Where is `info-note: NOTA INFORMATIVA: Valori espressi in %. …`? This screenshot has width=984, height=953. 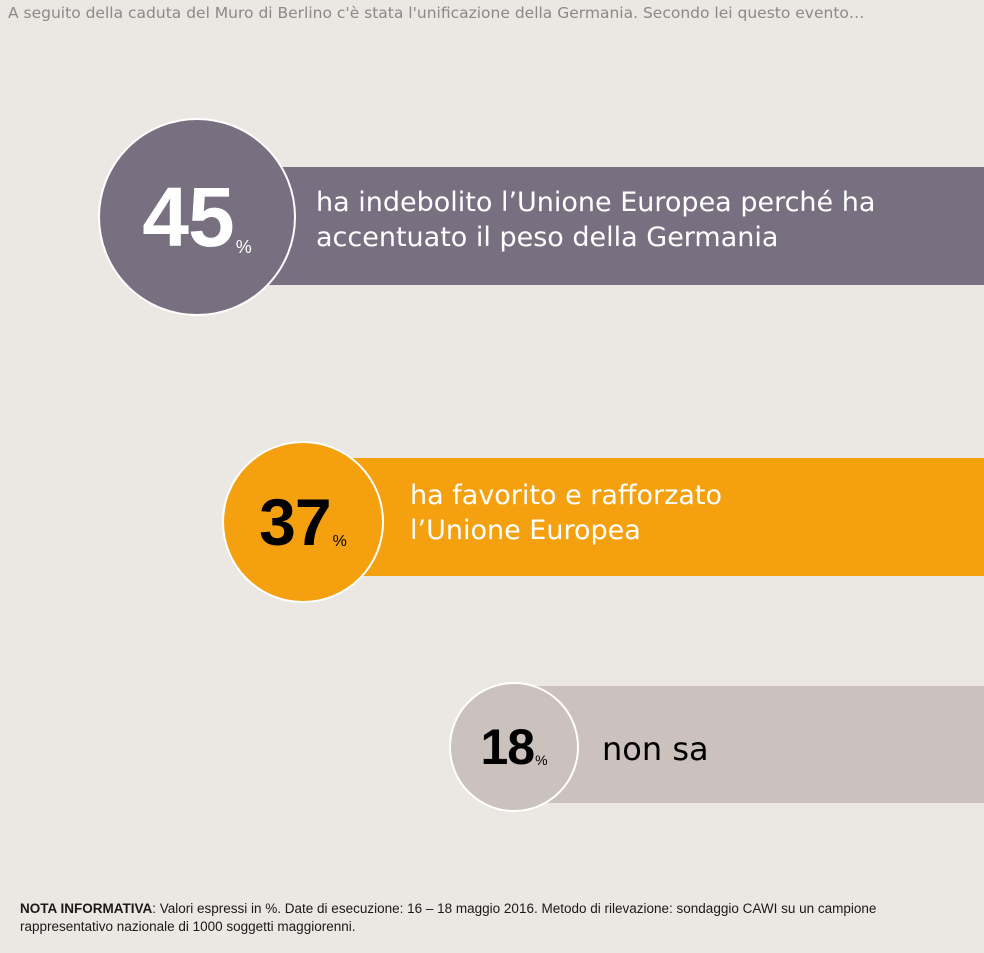 info-note: NOTA INFORMATIVA: Valori espressi in %. … is located at coordinates (490, 918).